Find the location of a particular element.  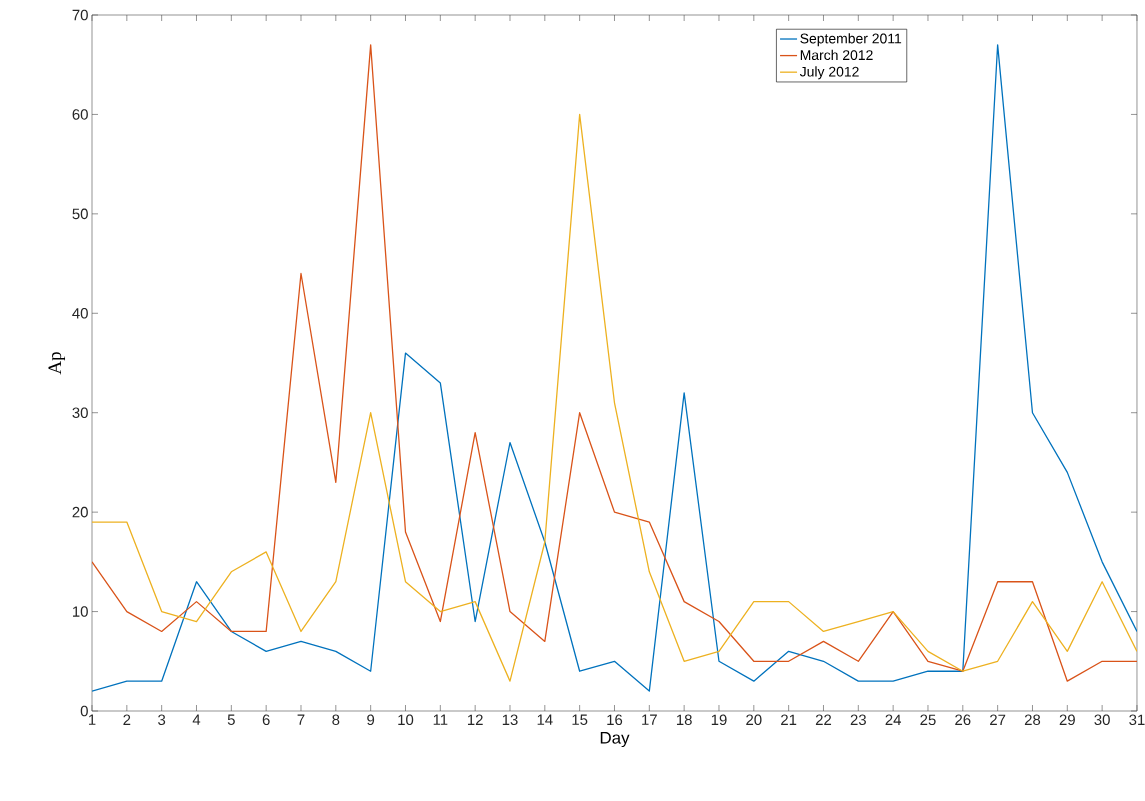

x-tick-label: 7 is located at coordinates (301, 719).